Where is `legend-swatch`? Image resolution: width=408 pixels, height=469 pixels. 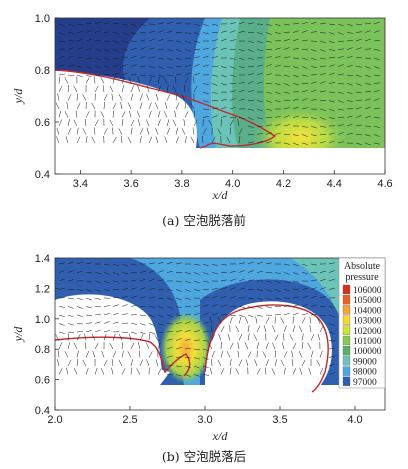
legend-swatch is located at coordinates (346, 330).